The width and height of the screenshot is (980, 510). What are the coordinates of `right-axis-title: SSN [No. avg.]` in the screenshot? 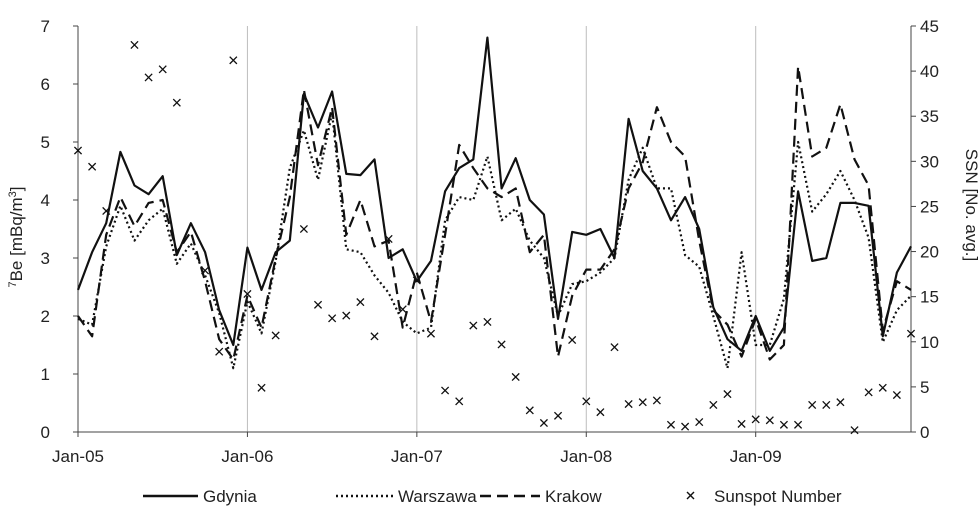 It's located at (971, 205).